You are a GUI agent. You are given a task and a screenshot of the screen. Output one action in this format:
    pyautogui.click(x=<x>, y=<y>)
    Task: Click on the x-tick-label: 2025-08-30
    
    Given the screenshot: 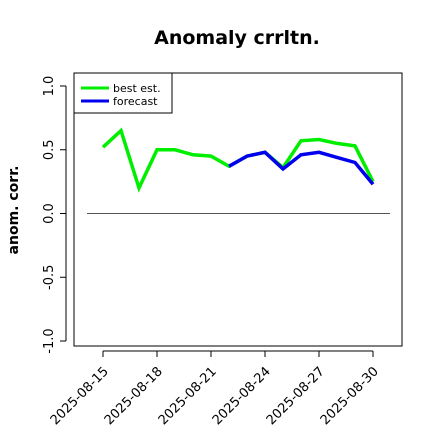 What is the action you would take?
    pyautogui.click(x=350, y=396)
    